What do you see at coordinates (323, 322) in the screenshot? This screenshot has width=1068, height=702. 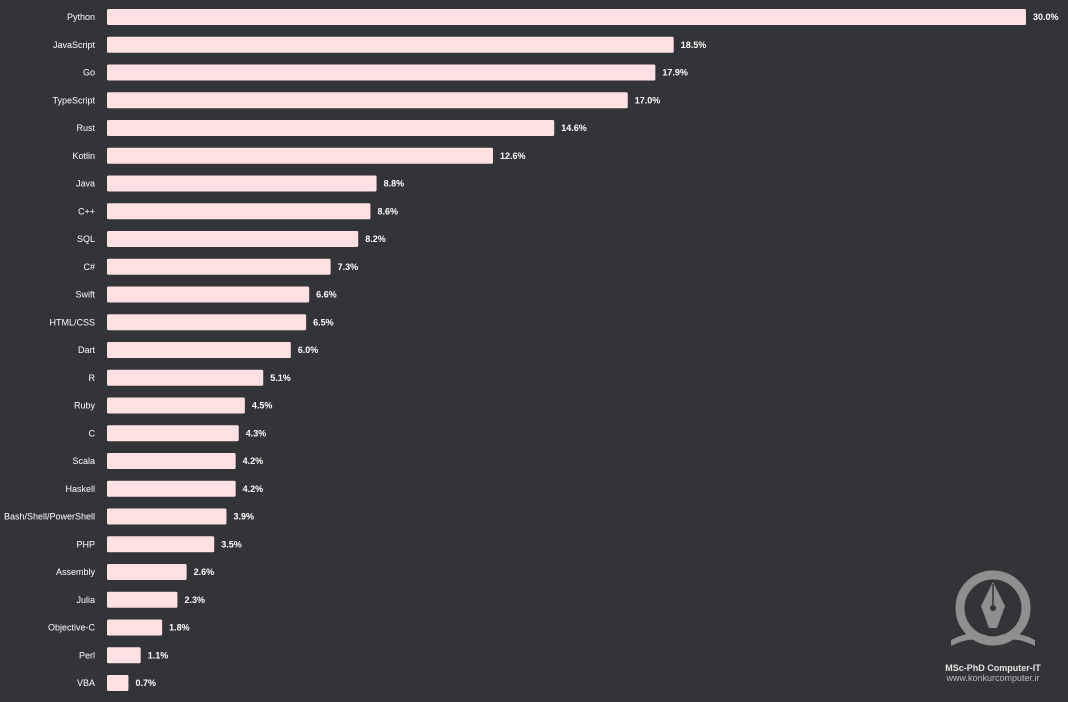 I see `value-label: 6.5%` at bounding box center [323, 322].